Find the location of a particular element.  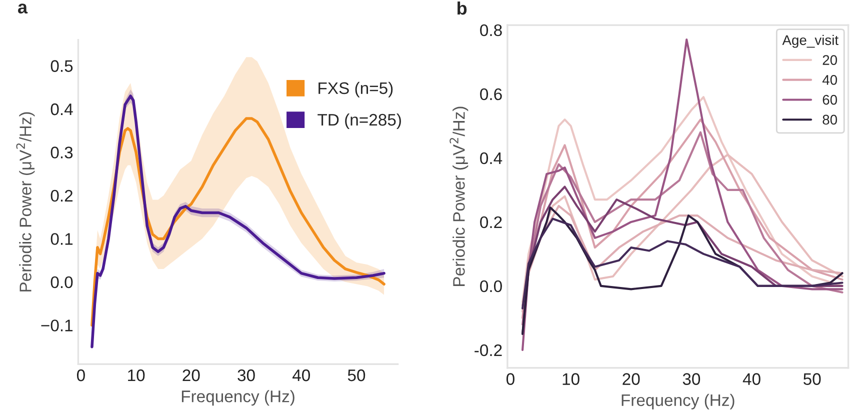

y-tick-label: 0.3 is located at coordinates (61, 152).